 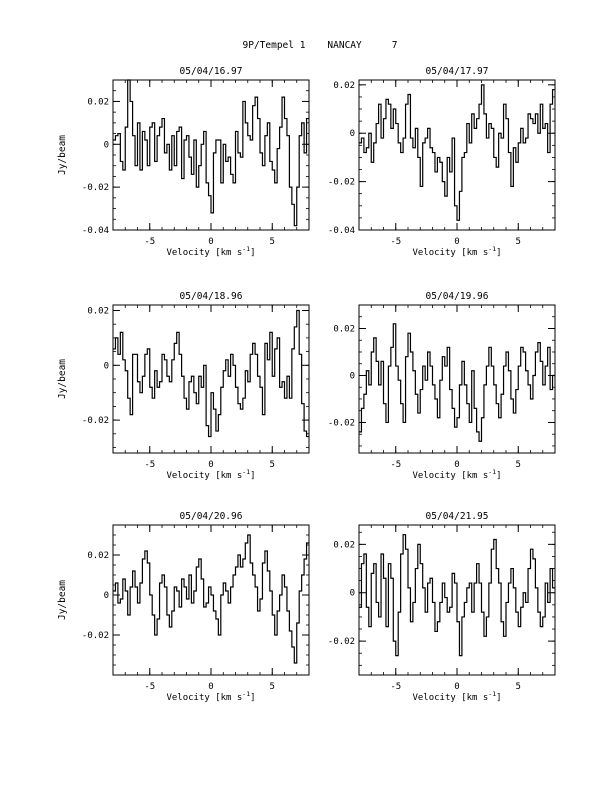 I want to click on panel-title: 05/04/16.97, so click(x=211, y=71).